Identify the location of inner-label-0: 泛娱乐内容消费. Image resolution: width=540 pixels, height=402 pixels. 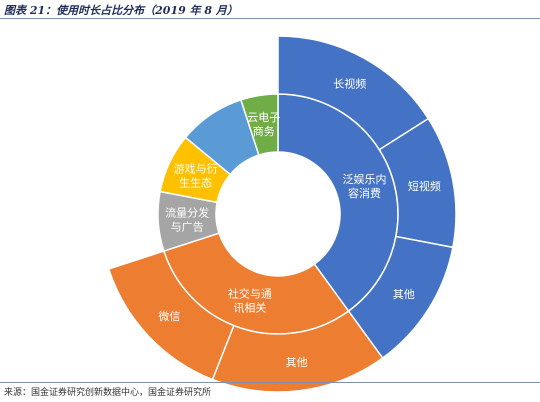
(365, 186).